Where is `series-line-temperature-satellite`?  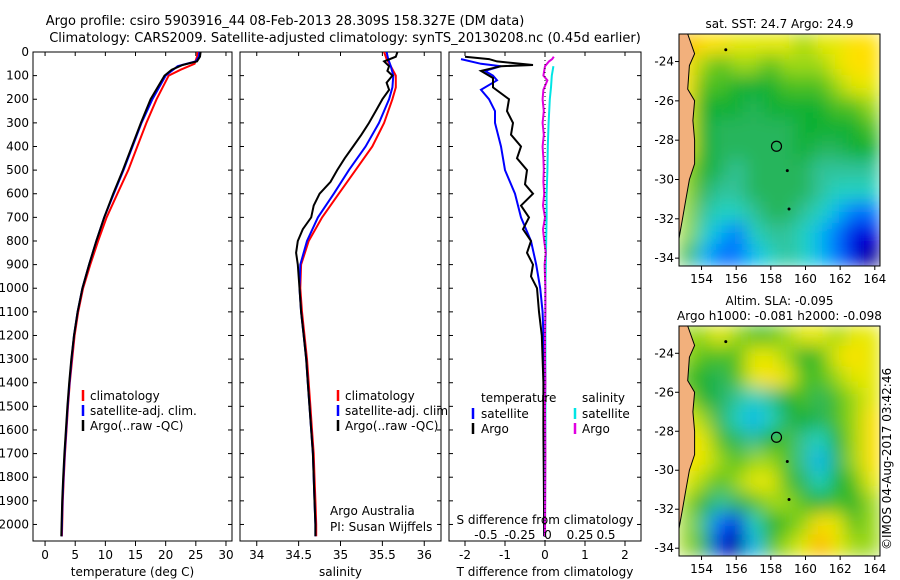 series-line-temperature-satellite is located at coordinates (503, 297).